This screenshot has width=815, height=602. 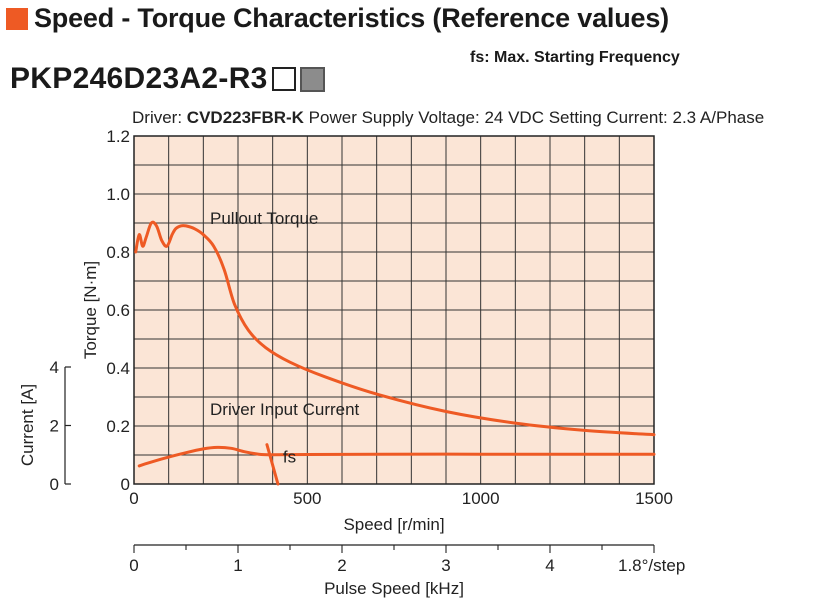 I want to click on y-tick-label: 1.0, so click(x=118, y=194).